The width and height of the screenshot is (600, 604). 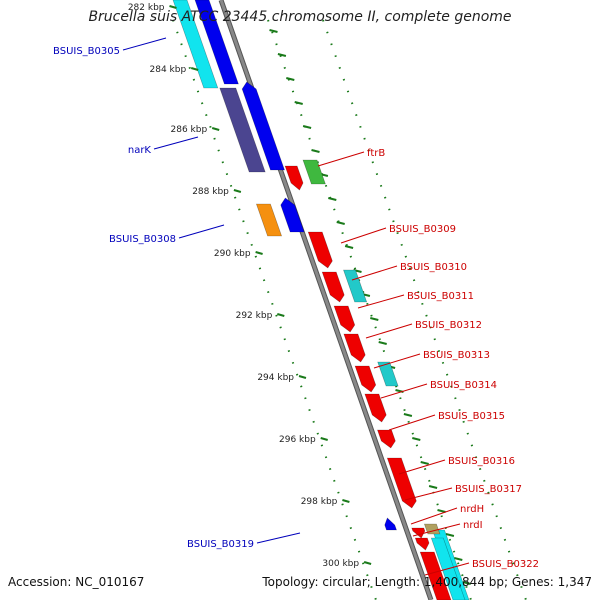 I want to click on gene-label-BSUIS_B0309: BSUIS_B0309, so click(x=422, y=229).